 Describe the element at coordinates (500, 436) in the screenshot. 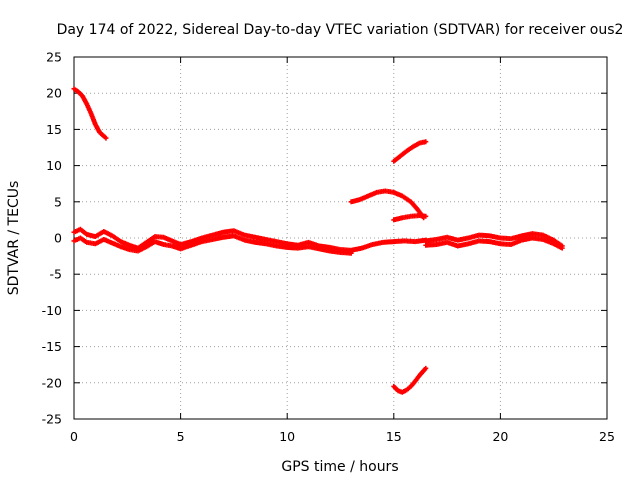

I see `x-tick-label: 20` at that location.